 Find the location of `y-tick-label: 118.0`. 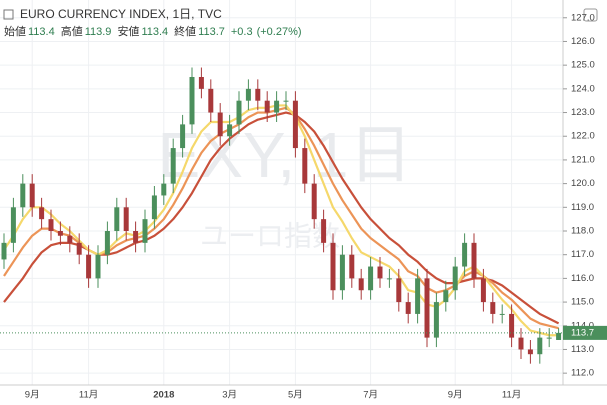

y-tick-label: 118.0 is located at coordinates (582, 231).